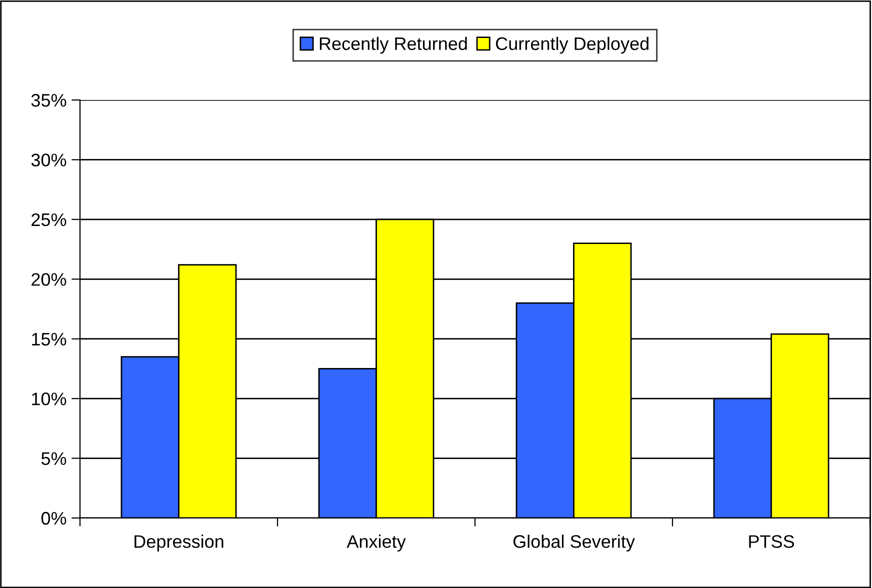 The width and height of the screenshot is (872, 588). What do you see at coordinates (49, 279) in the screenshot?
I see `y-tick-label: 20%` at bounding box center [49, 279].